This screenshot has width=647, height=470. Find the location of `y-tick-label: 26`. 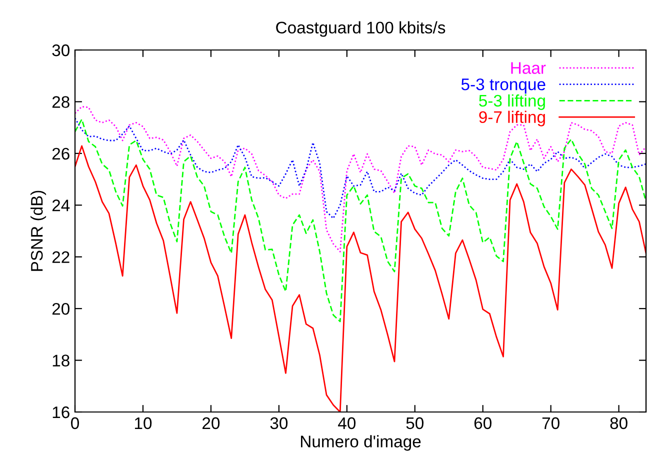

y-tick-label: 26 is located at coordinates (61, 154).